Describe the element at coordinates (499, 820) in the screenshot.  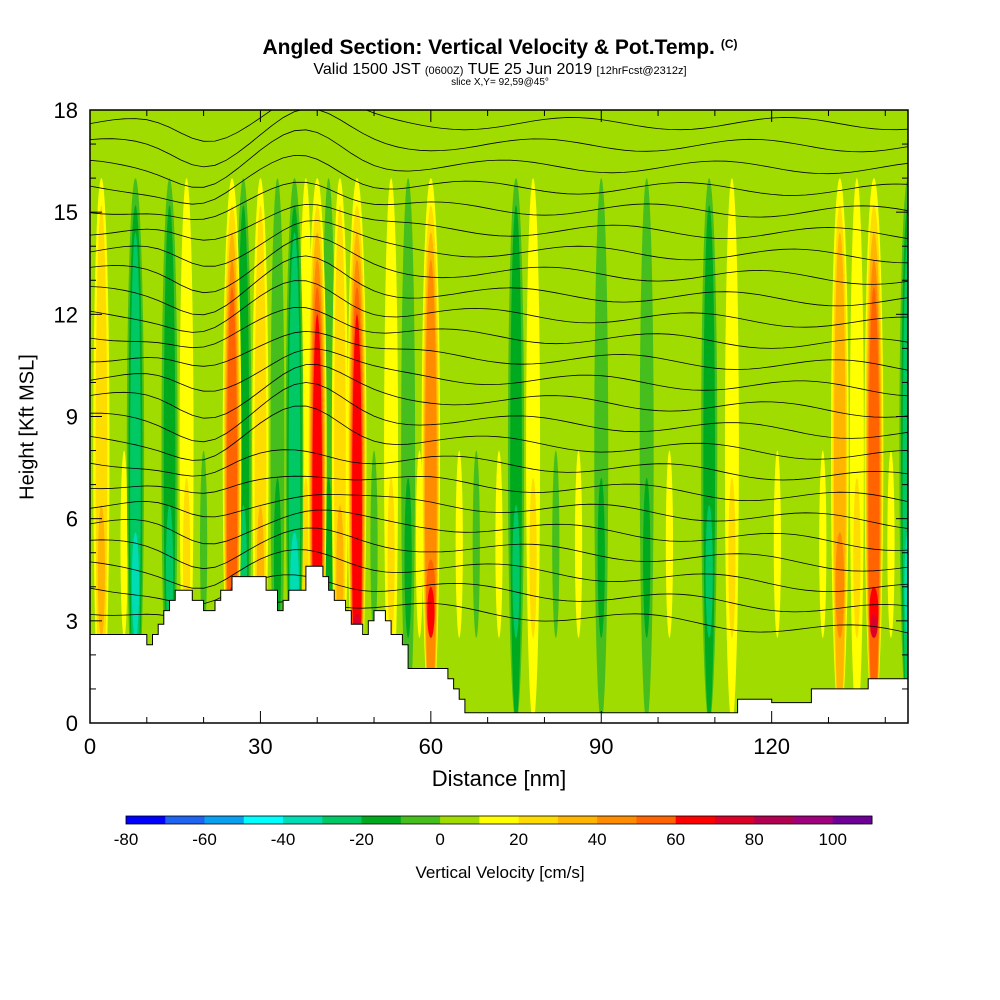
I see `colorbar-frame` at that location.